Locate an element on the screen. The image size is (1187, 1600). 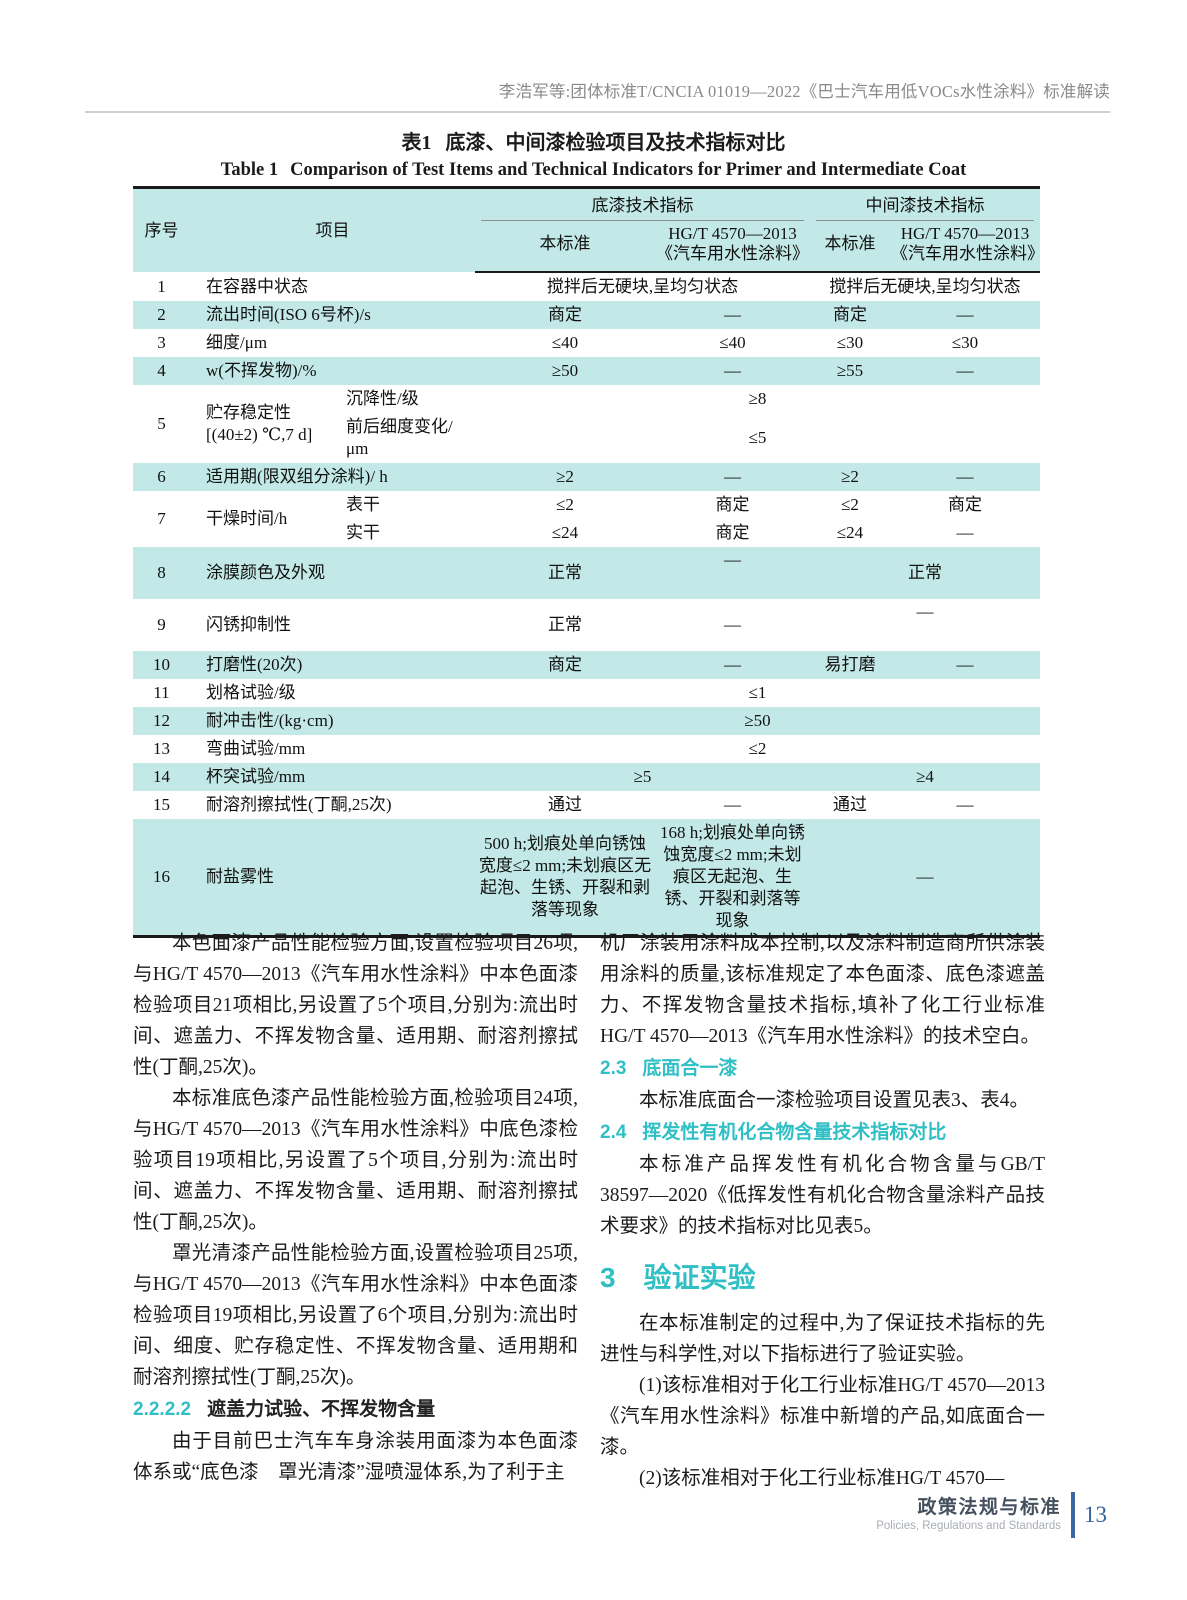
section-heading: 2.4 挥发性有机化合物含量技术指标对比 is located at coordinates (822, 1132).